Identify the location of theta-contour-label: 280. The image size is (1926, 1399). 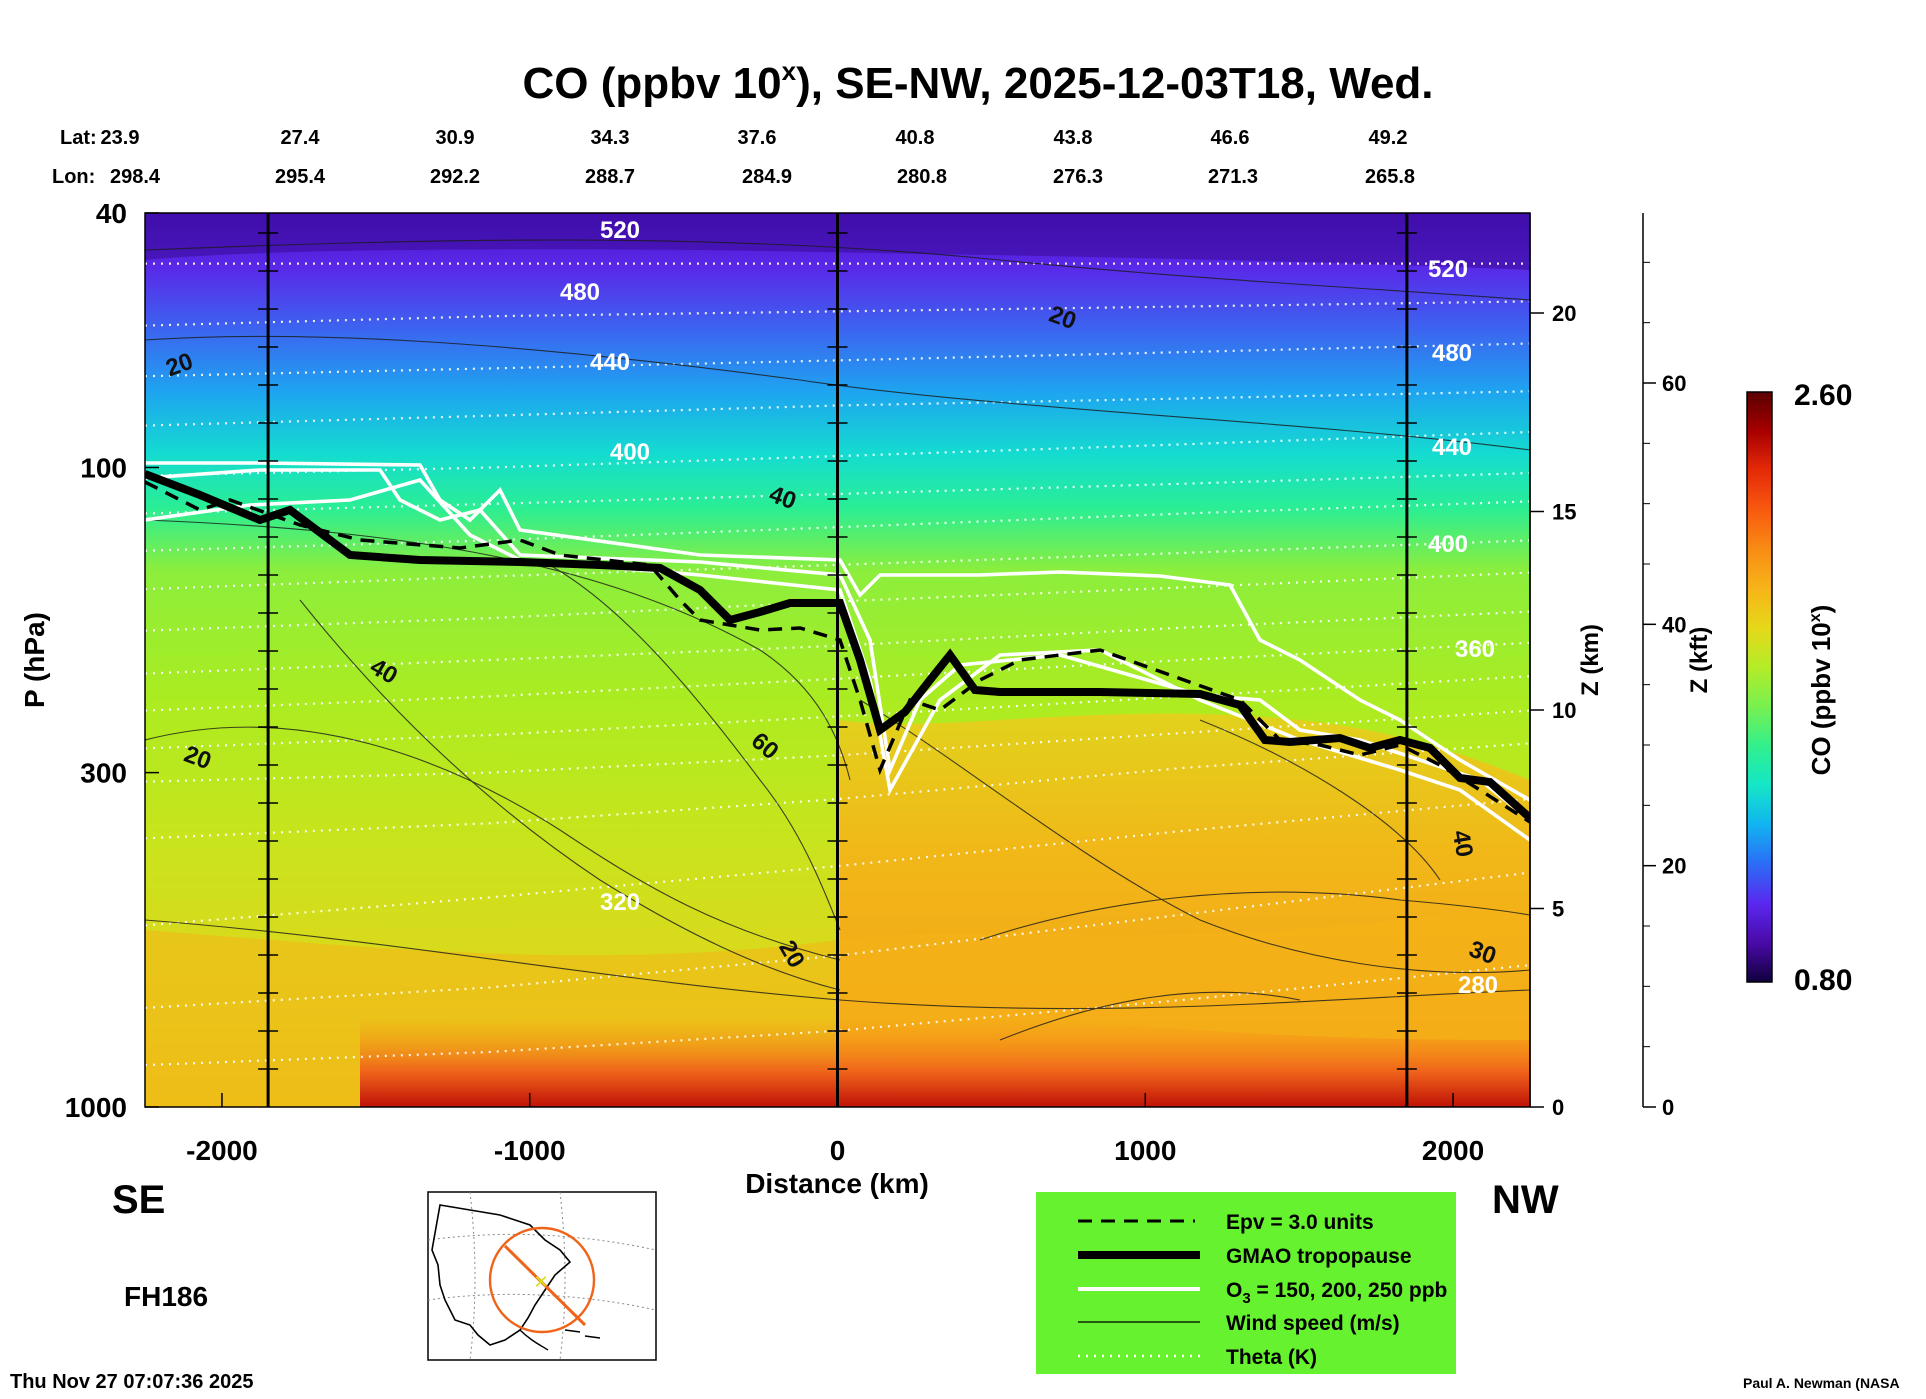
(1478, 985).